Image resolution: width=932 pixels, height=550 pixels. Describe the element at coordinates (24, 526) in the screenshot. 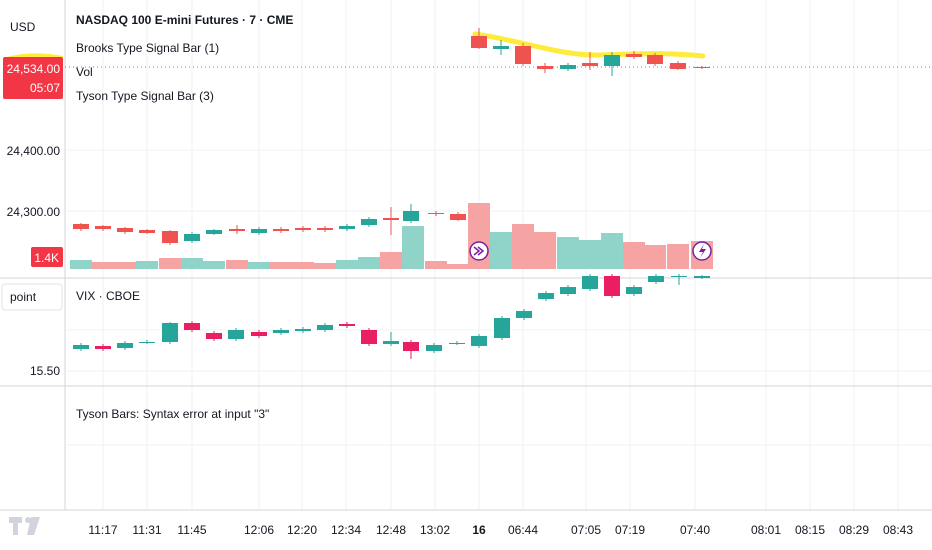

I see `tv-logo-icon` at that location.